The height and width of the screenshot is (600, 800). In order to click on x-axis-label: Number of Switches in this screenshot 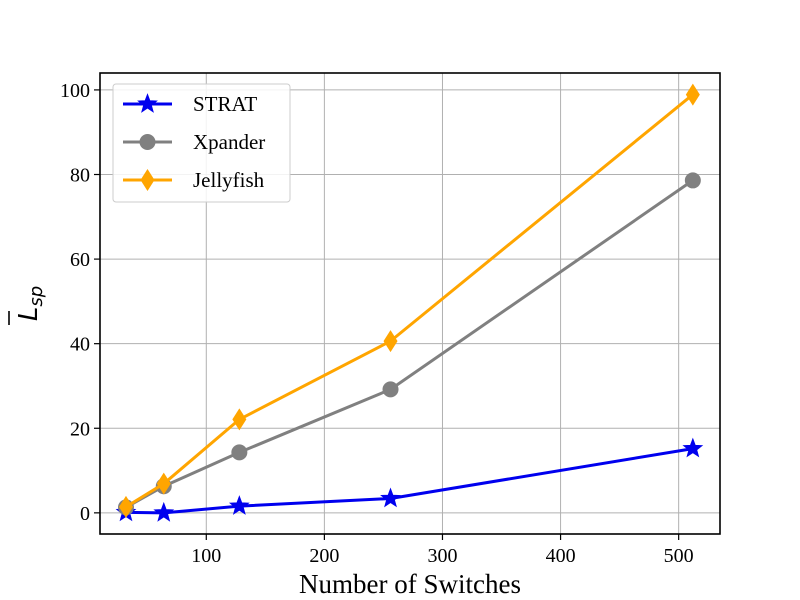, I will do `click(410, 584)`.